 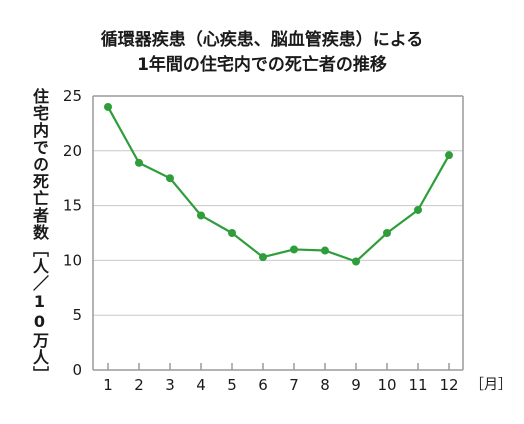 What do you see at coordinates (201, 385) in the screenshot?
I see `x-tick-label-4: 4` at bounding box center [201, 385].